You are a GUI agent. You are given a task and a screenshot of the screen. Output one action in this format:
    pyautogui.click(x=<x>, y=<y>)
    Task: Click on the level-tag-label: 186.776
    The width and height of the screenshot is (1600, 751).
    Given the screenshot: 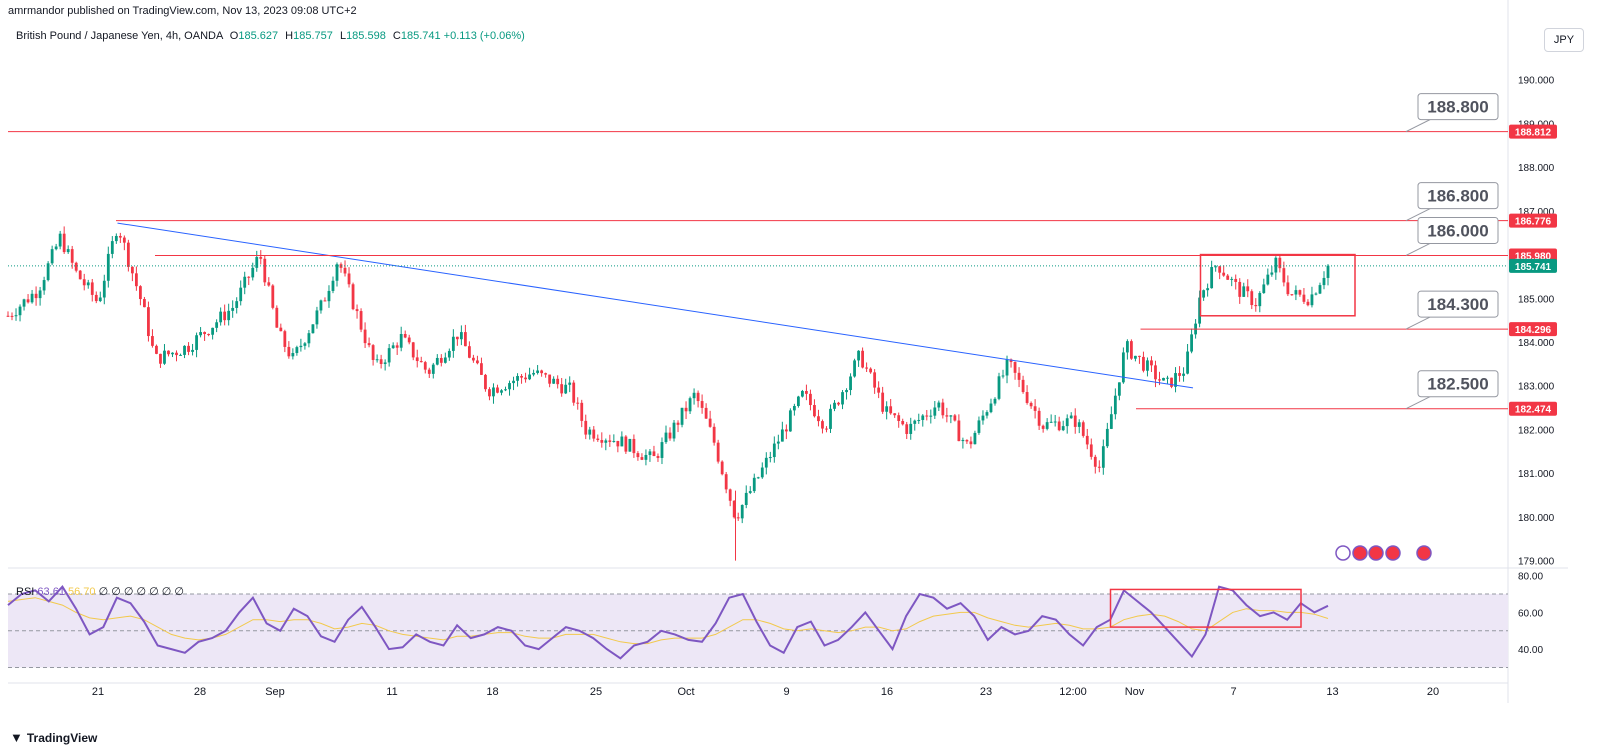 What is the action you would take?
    pyautogui.click(x=1533, y=222)
    